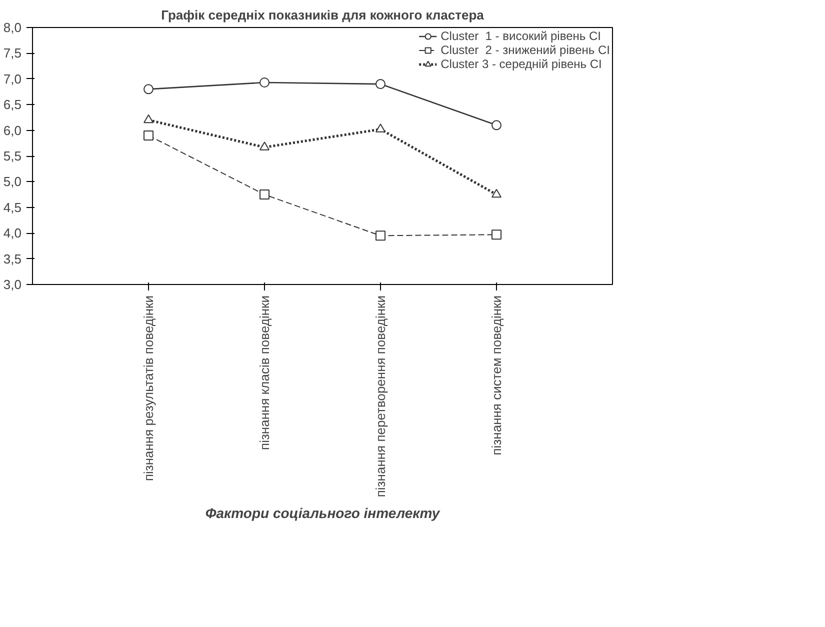 This screenshot has width=825, height=627. What do you see at coordinates (12, 207) in the screenshot?
I see `y-tick-label: 4,5` at bounding box center [12, 207].